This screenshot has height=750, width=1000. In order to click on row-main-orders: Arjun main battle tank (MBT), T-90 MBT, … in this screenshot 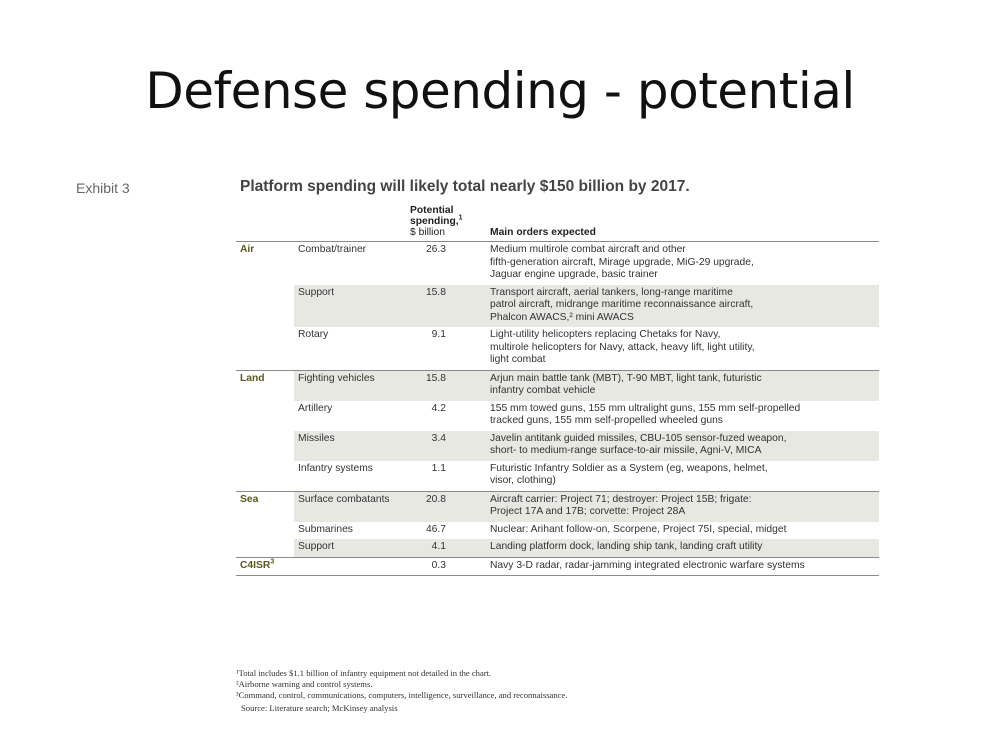, I will do `click(682, 385)`.